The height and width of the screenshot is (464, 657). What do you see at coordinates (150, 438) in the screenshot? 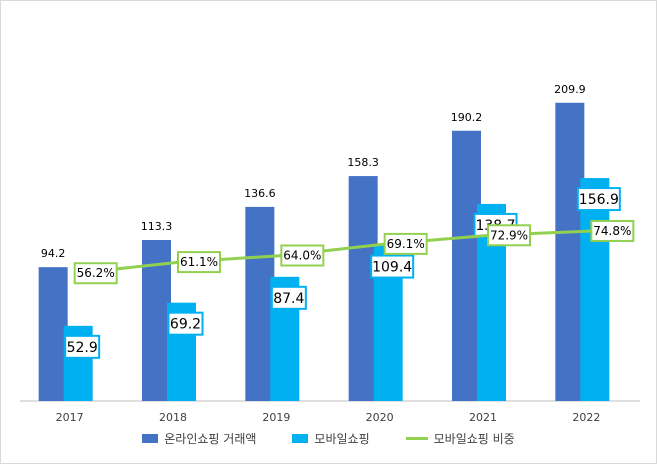
I see `legend-swatch-online` at bounding box center [150, 438].